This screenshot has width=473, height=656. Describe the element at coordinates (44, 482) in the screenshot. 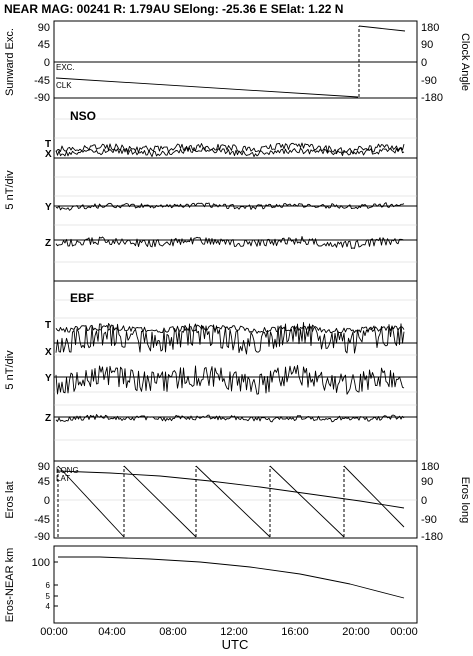

I see `panel4-left-tick: 45` at that location.